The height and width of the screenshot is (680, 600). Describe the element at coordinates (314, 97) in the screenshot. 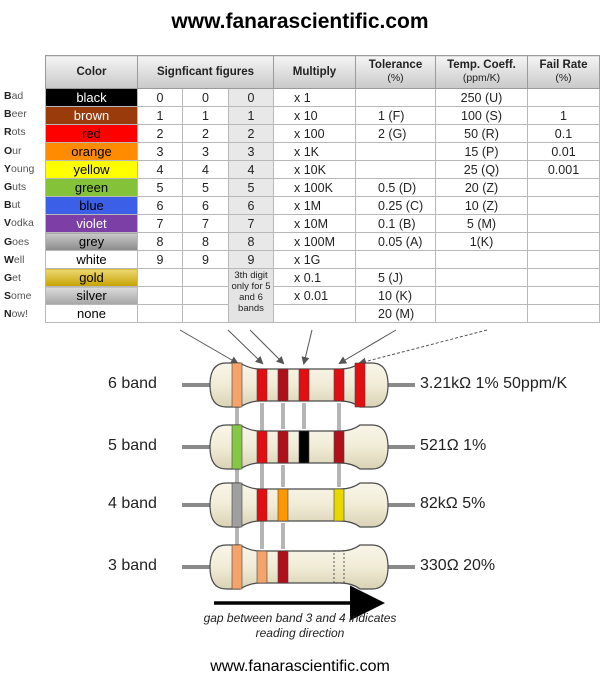

I see `multiplier-cell: x 1` at that location.